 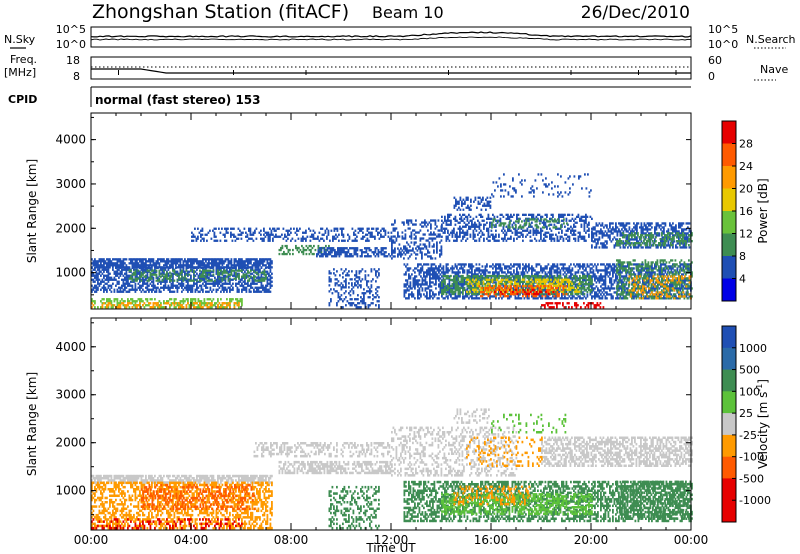 I want to click on nsky-tick-low: 10^0, so click(x=71, y=44).